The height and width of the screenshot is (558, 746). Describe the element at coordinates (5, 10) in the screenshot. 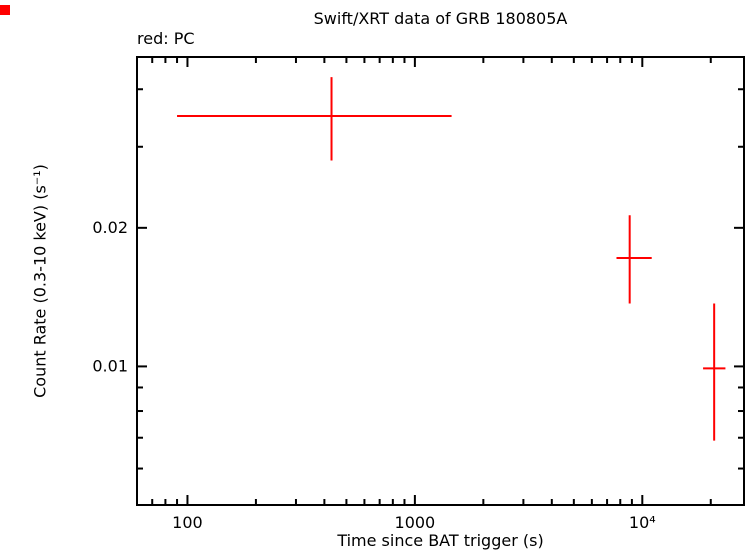

I see `corner-marker` at that location.